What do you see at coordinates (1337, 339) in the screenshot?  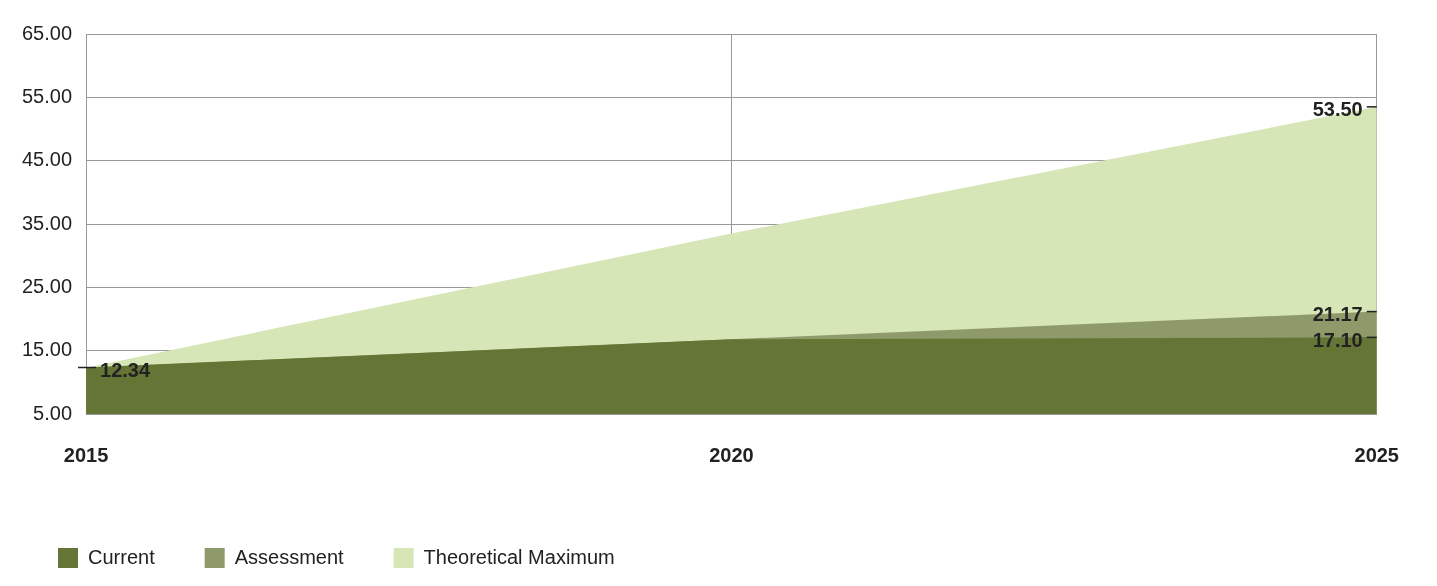 I see `data-label: 17.10` at bounding box center [1337, 339].